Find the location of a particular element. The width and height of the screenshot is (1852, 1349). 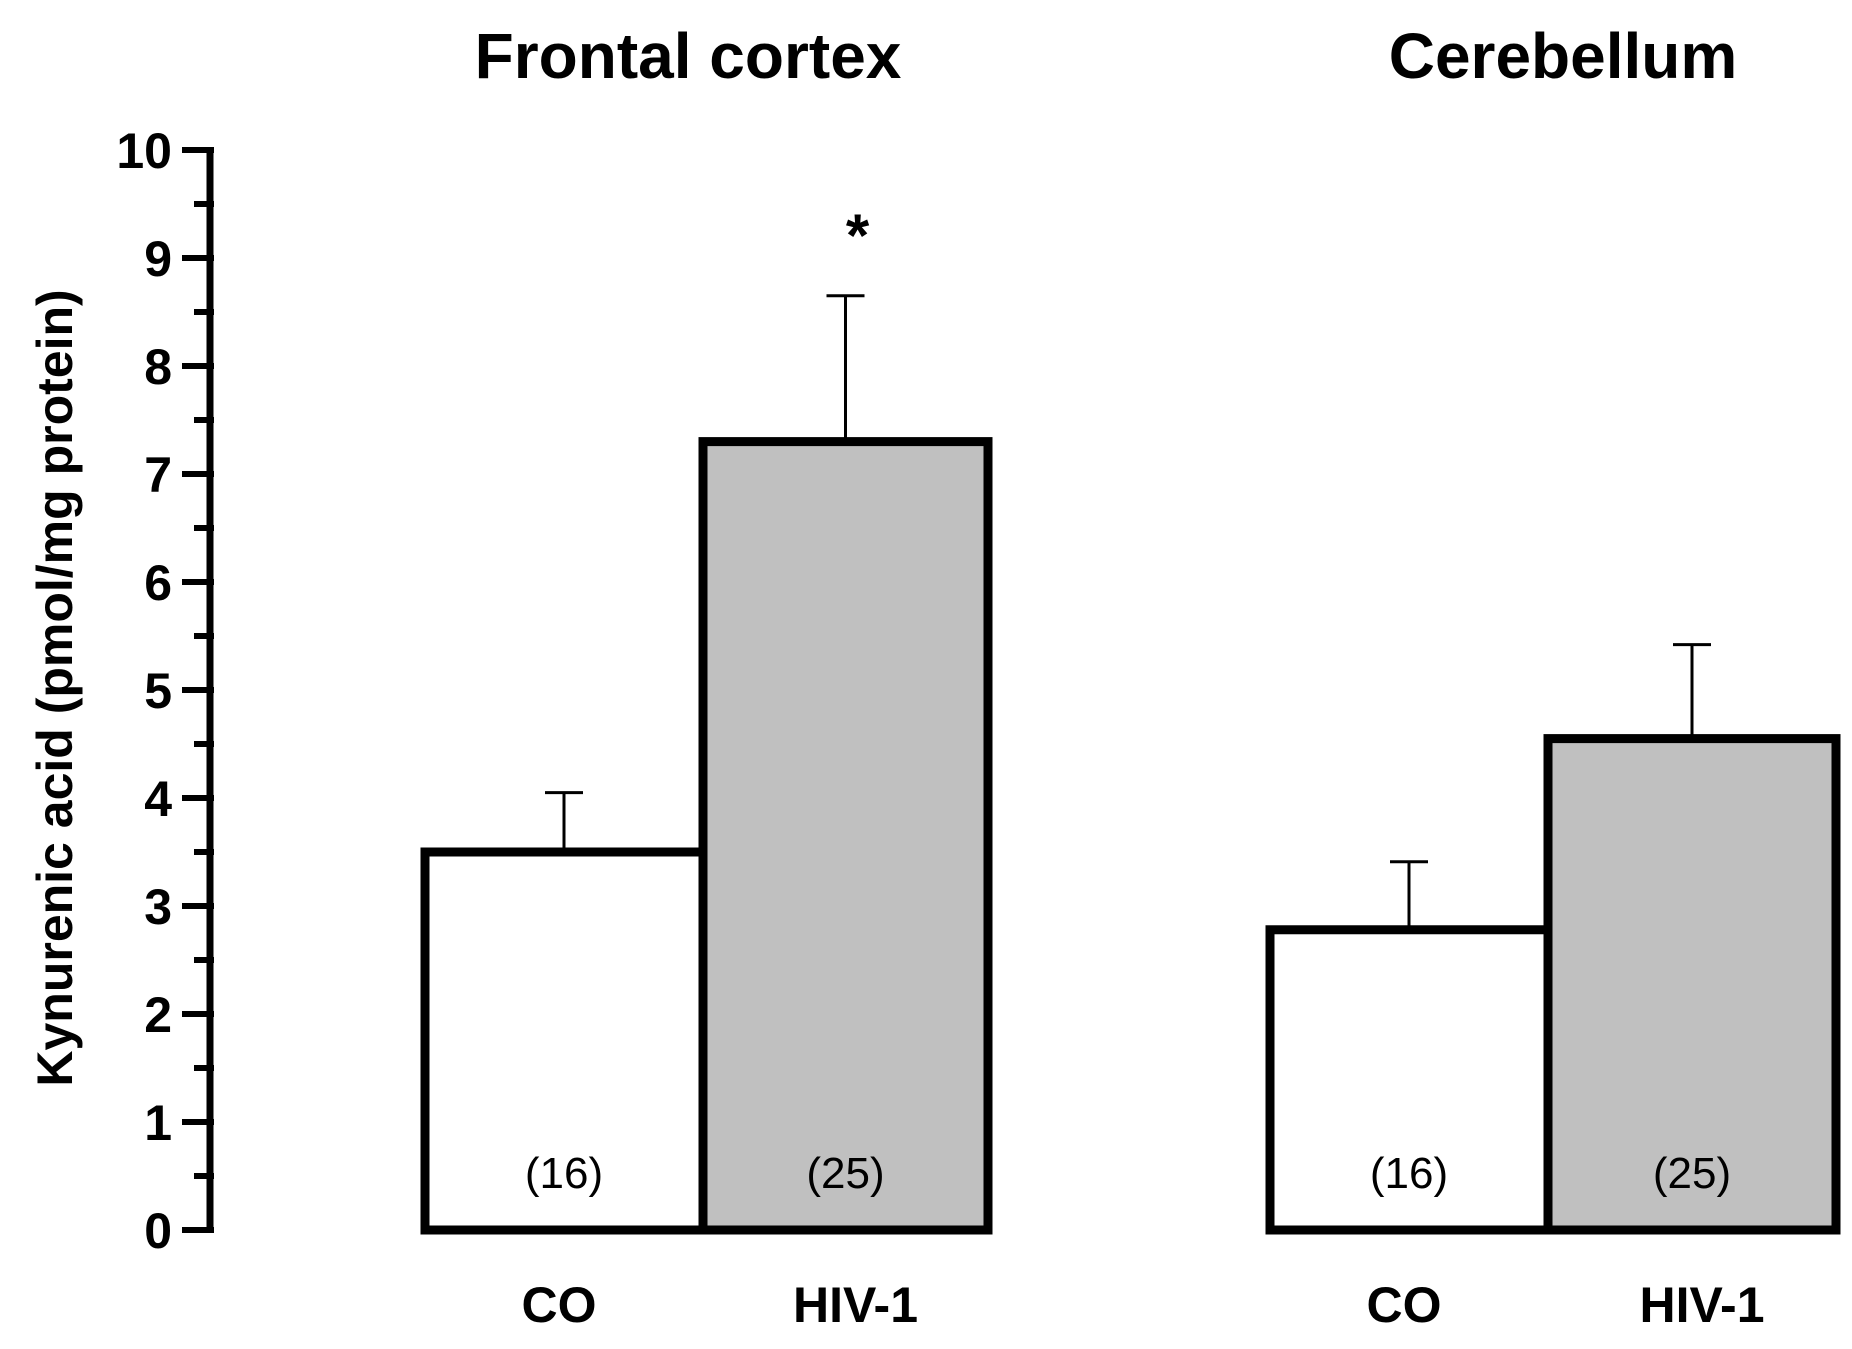

y-axis: 0 1 2 3 4 5 6 7 8 9 10 is located at coordinates (165, 691).